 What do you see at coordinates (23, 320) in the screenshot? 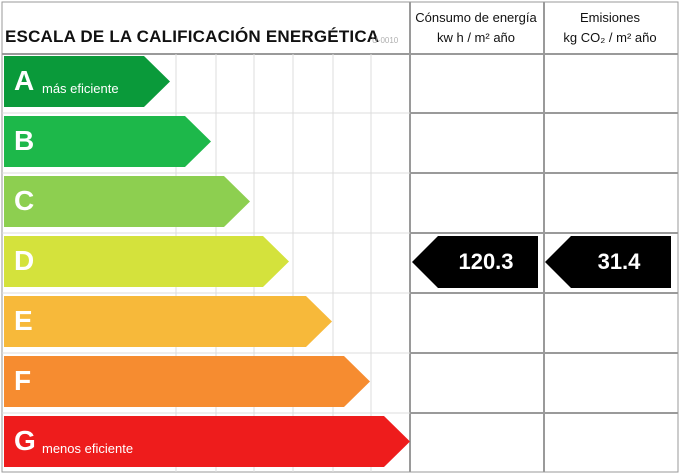
I see `rating-letter: E` at bounding box center [23, 320].